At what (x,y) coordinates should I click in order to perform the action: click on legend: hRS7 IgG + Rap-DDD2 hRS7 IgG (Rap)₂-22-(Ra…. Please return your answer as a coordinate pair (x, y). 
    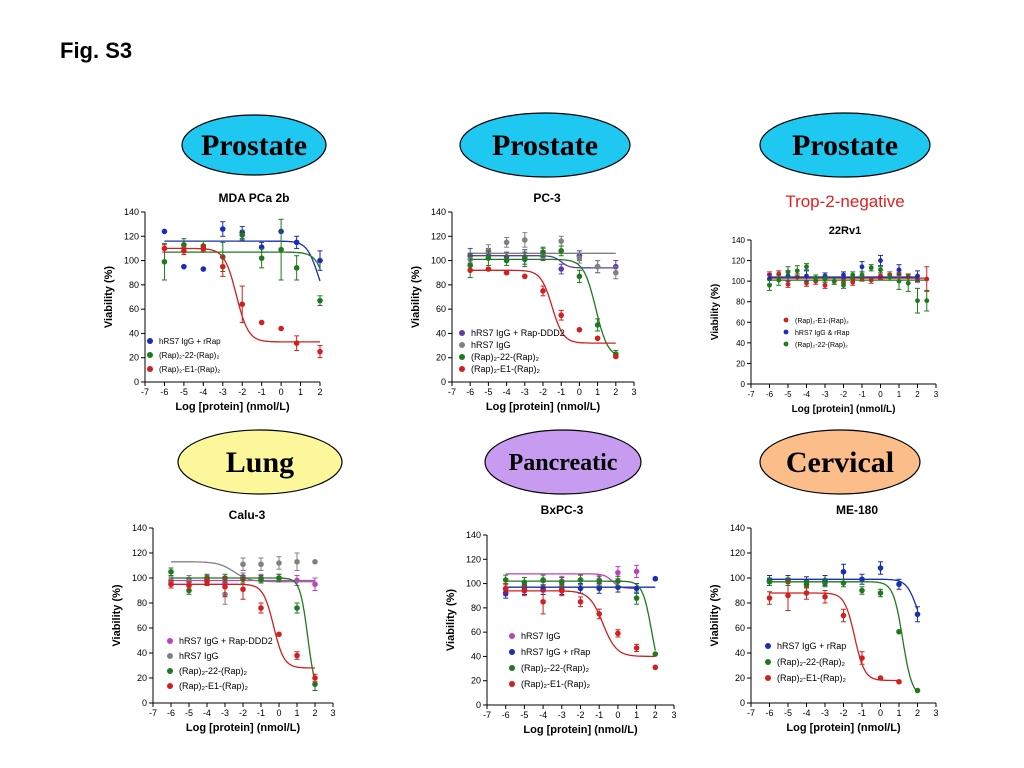
    Looking at the image, I should click on (512, 351).